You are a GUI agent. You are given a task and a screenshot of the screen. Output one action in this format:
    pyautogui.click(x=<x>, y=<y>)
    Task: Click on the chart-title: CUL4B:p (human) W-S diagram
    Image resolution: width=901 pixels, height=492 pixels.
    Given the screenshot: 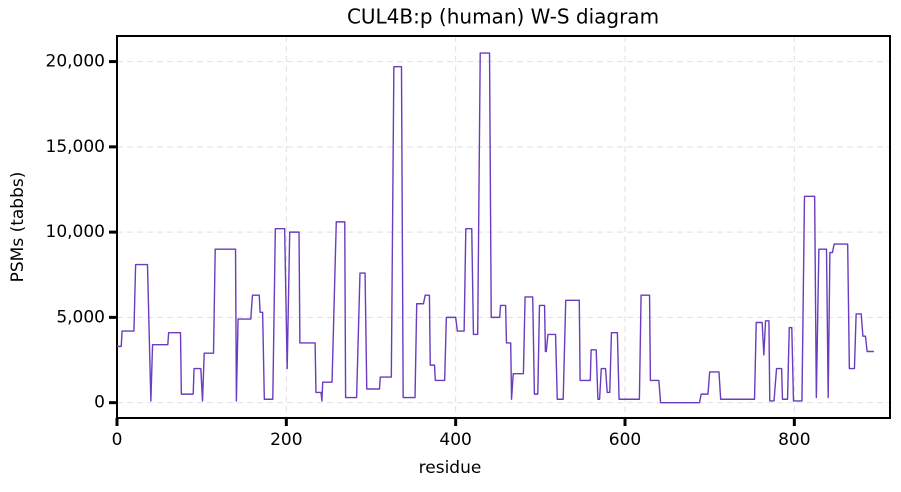 What is the action you would take?
    pyautogui.click(x=503, y=17)
    